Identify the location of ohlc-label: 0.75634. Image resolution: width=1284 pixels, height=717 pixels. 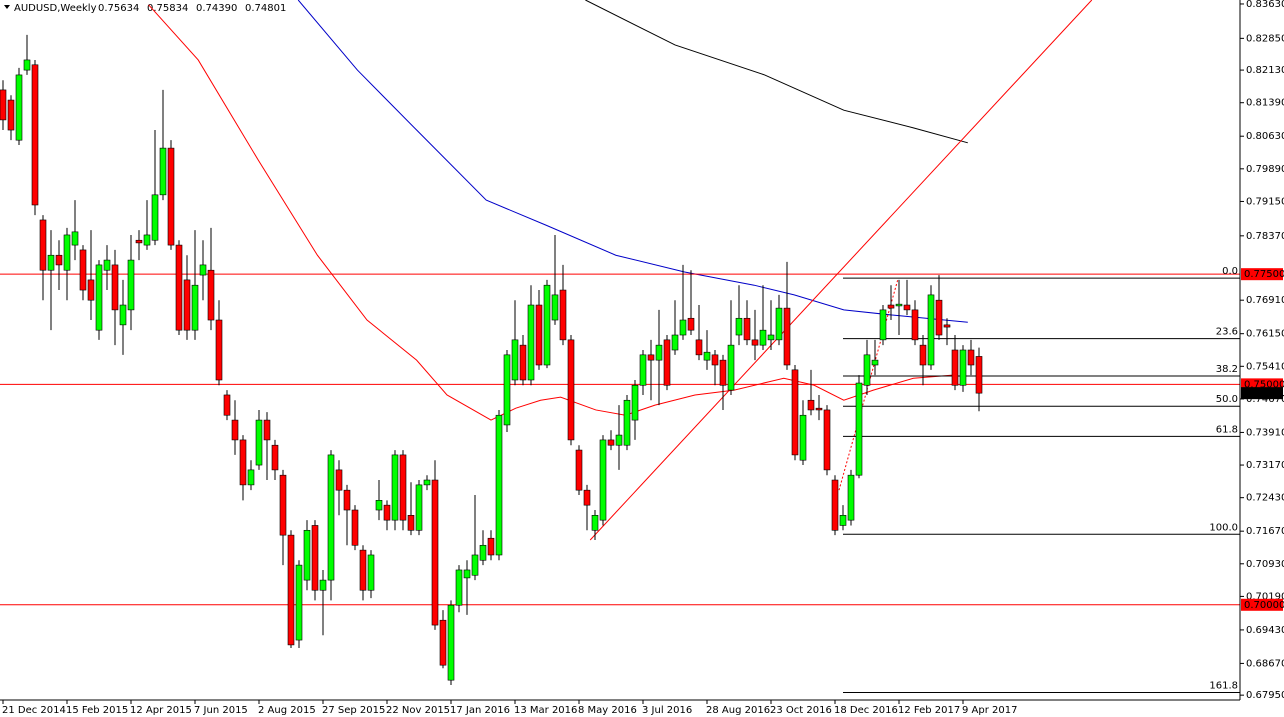
(118, 8).